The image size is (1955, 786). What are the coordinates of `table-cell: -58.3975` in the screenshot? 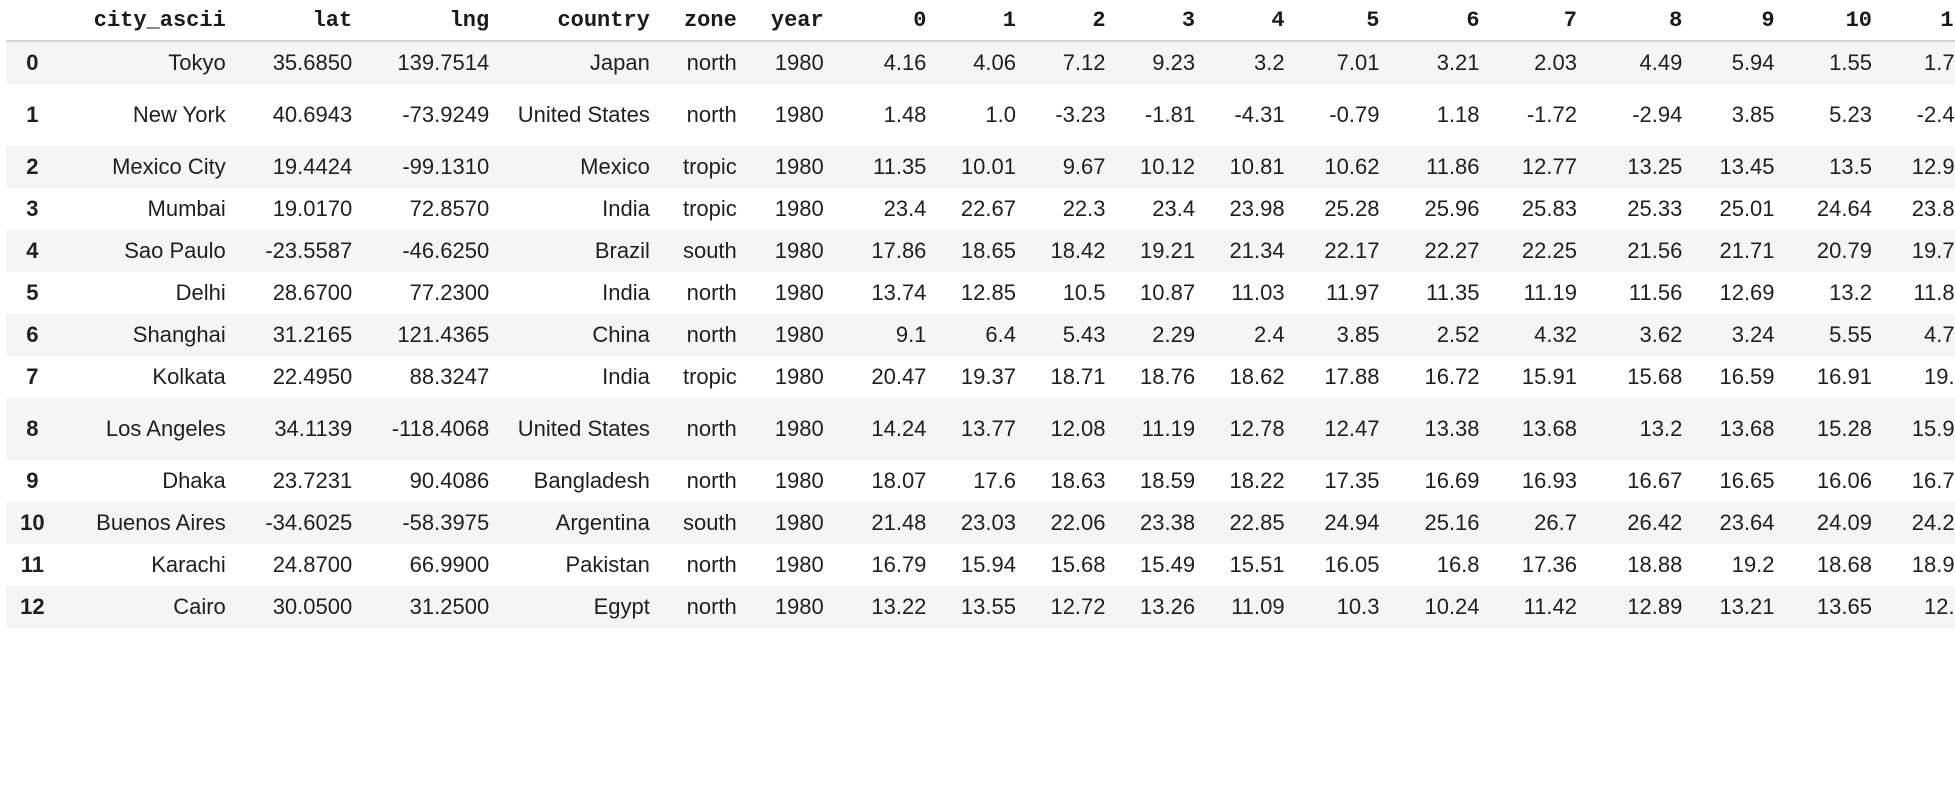 It's located at (446, 522).